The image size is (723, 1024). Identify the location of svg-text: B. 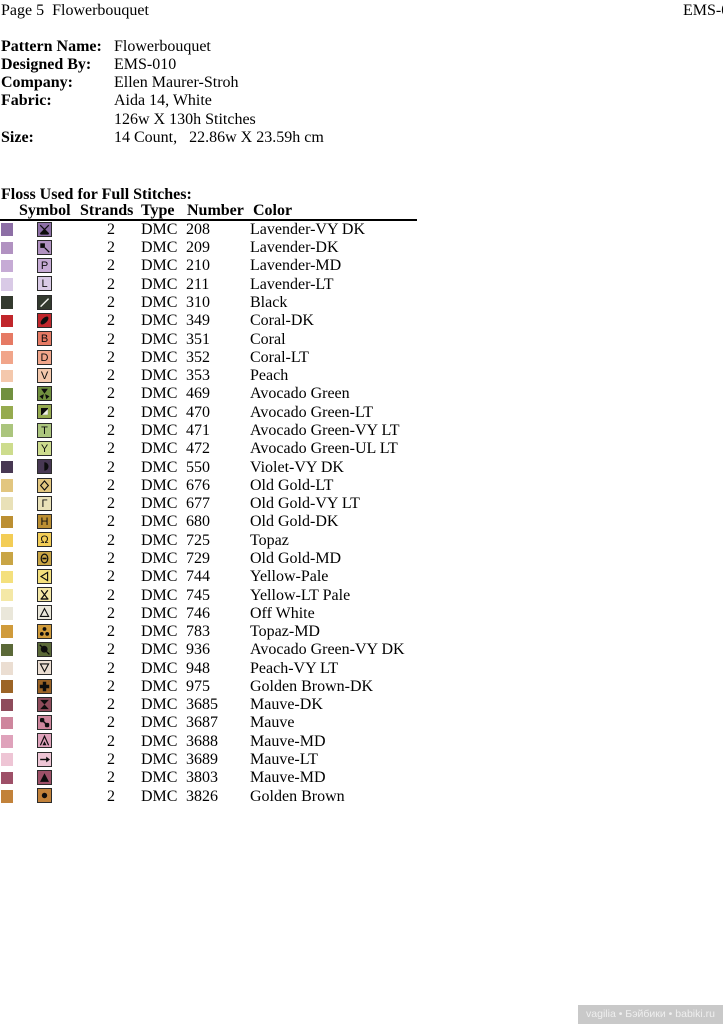
(44, 339).